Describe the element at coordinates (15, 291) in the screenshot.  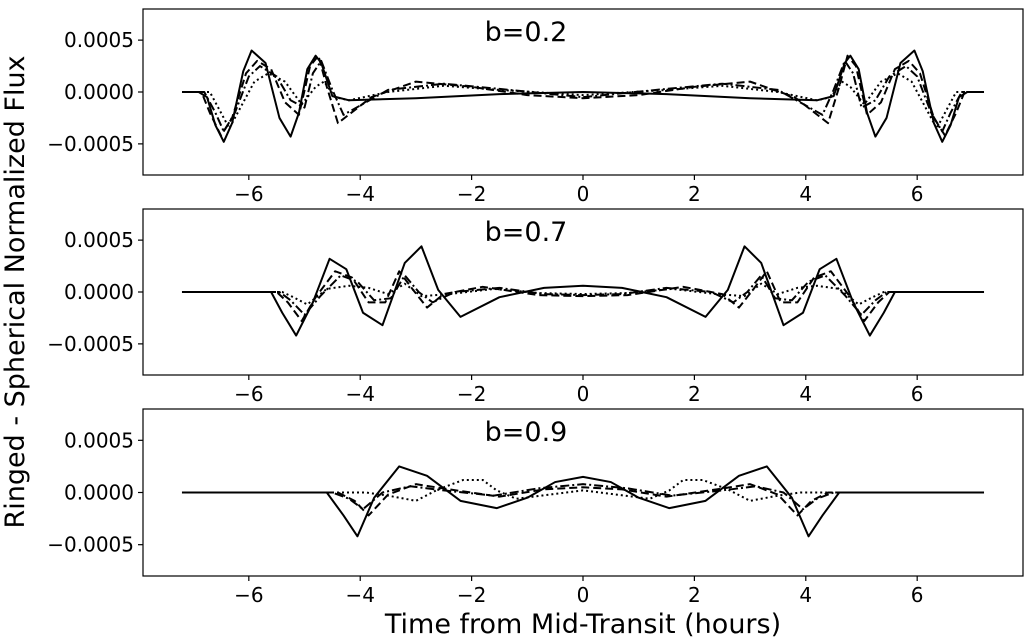
I see `y-axis-label: Ringed - Spherical Normalized Flux` at that location.